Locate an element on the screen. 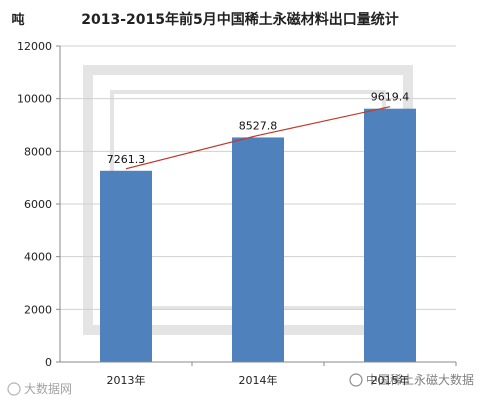  watermark-left-text: 大数据网 is located at coordinates (48, 388).